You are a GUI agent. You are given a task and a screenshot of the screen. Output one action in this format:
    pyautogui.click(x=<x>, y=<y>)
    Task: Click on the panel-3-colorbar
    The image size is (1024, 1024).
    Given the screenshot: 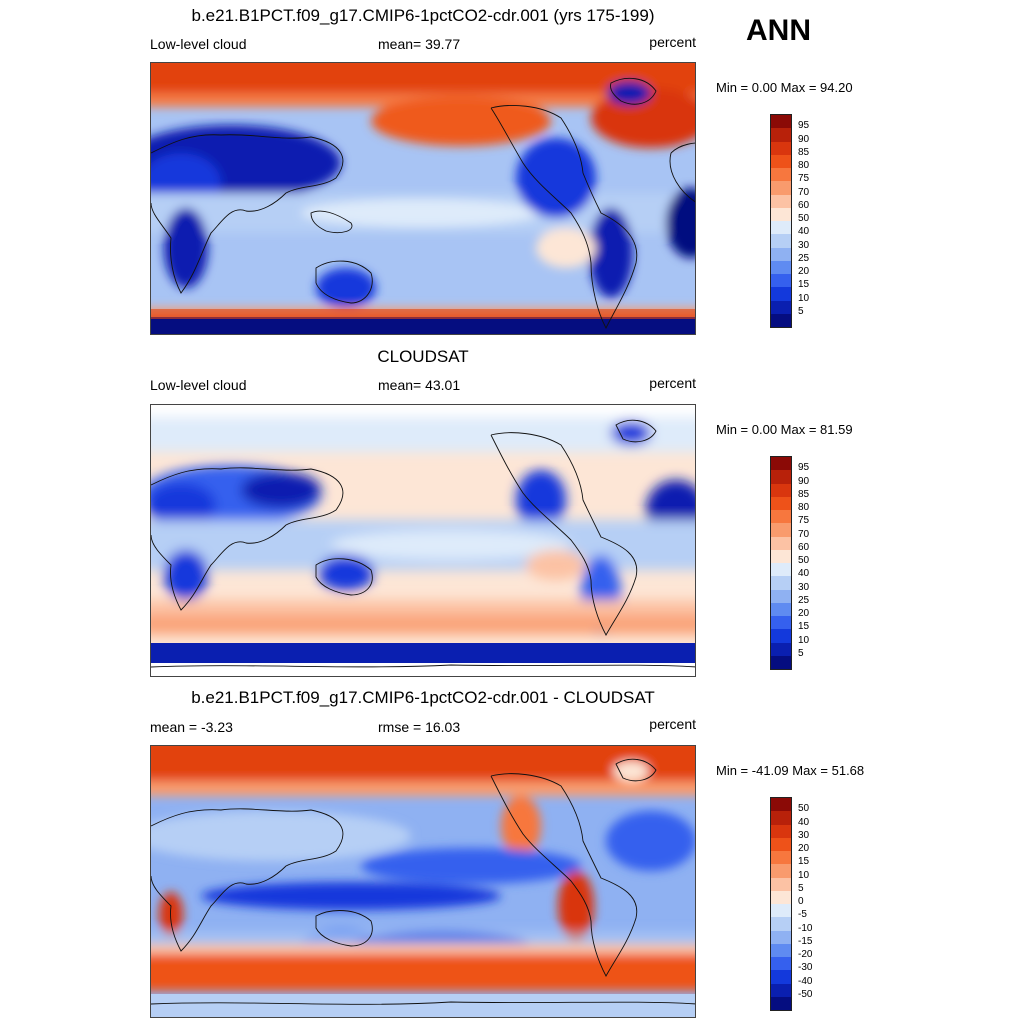 What is the action you would take?
    pyautogui.click(x=781, y=904)
    